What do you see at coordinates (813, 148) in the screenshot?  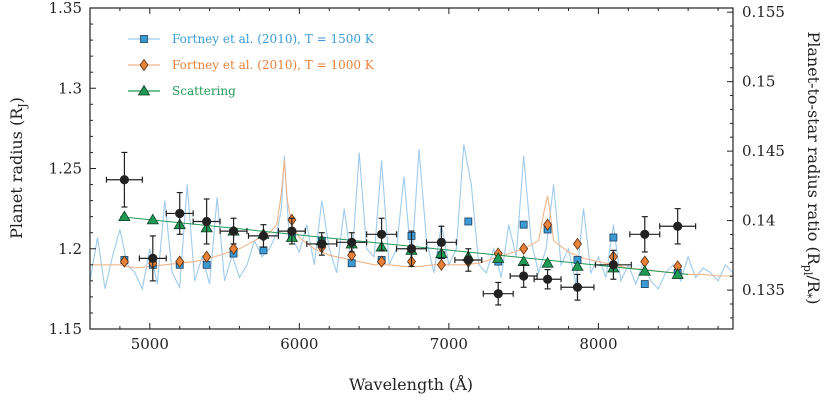 I see `y-axis-right-label-main: Planet-to-star radius ratio (R` at bounding box center [813, 148].